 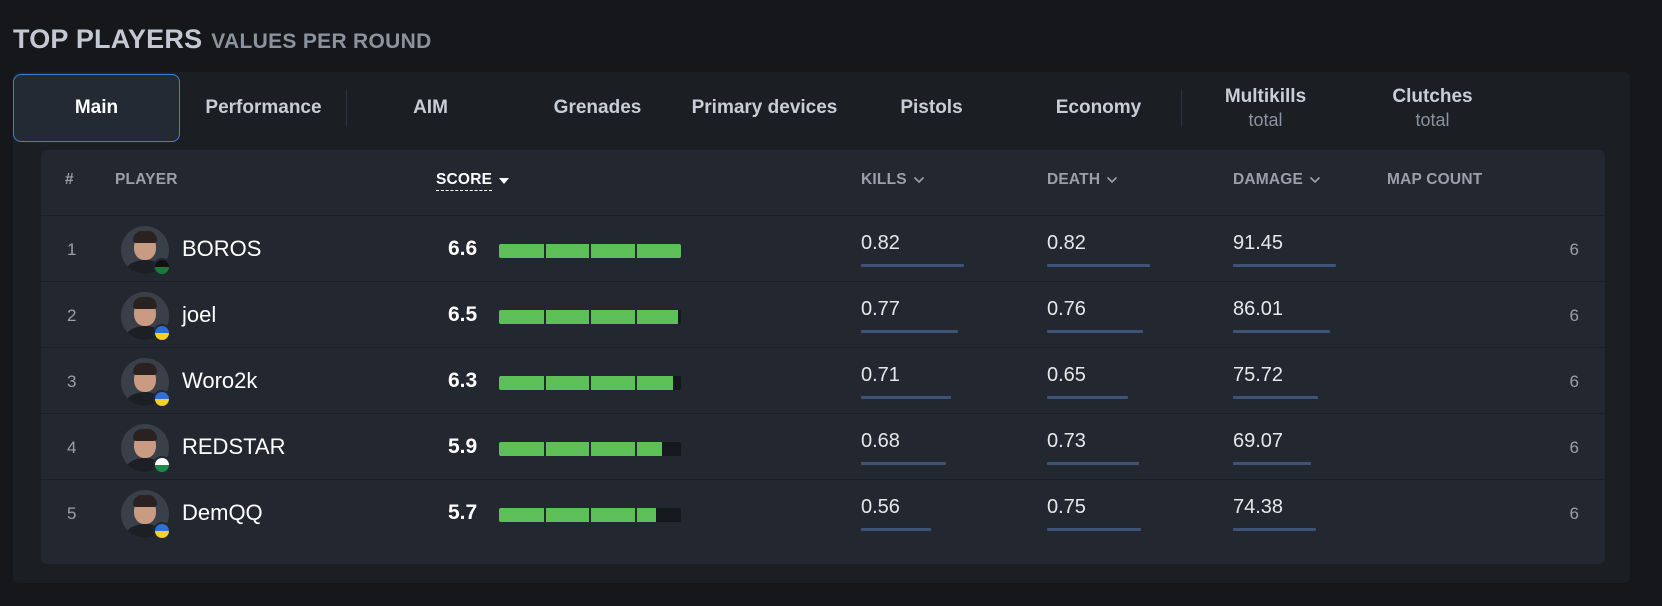 I want to click on player-damage: 86.01, so click(x=1258, y=309).